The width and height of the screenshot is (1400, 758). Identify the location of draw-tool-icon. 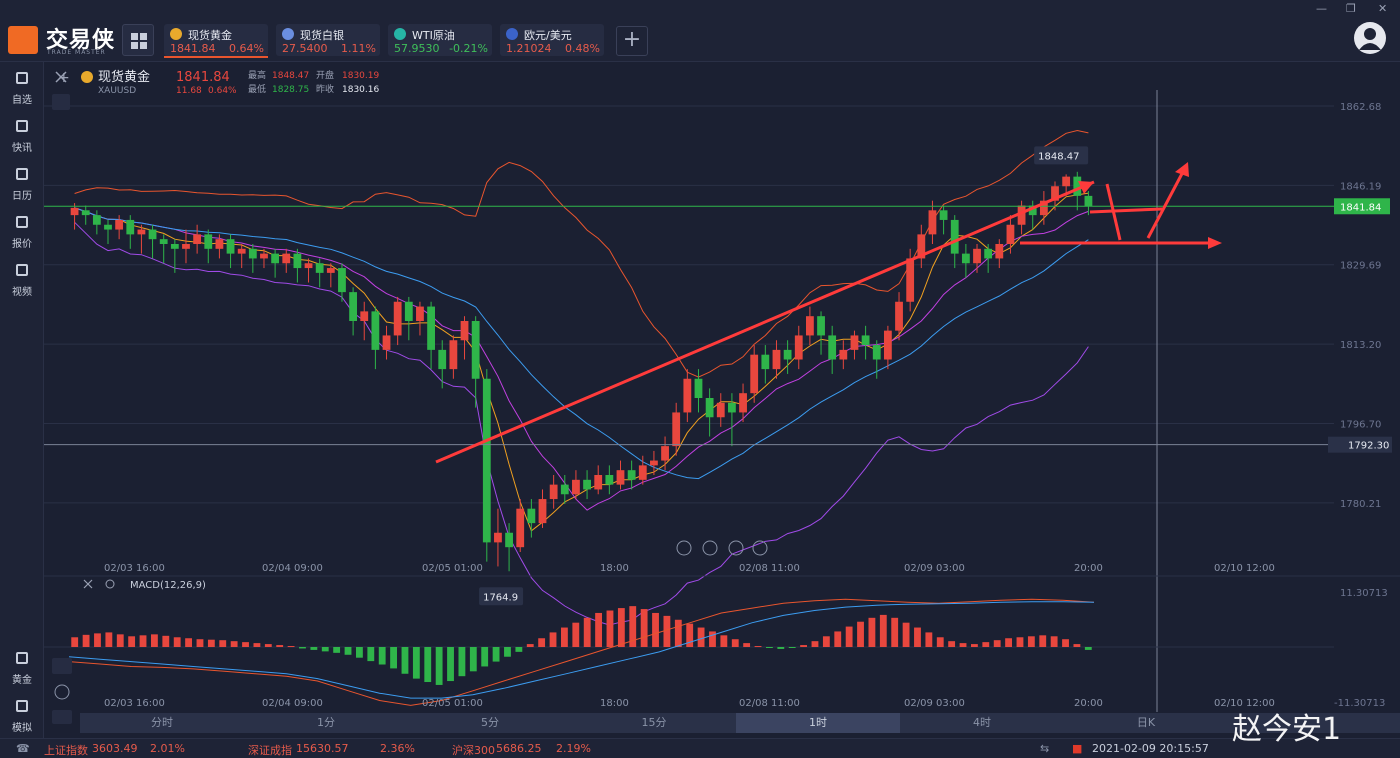
(61, 102).